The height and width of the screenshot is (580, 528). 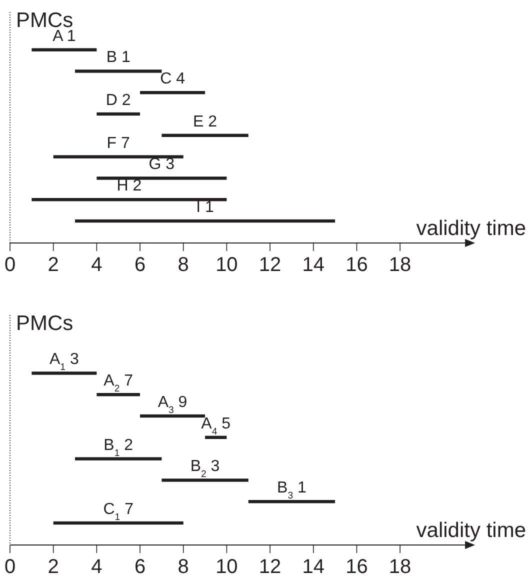 I want to click on y-tick-label: H 2, so click(x=129, y=186).